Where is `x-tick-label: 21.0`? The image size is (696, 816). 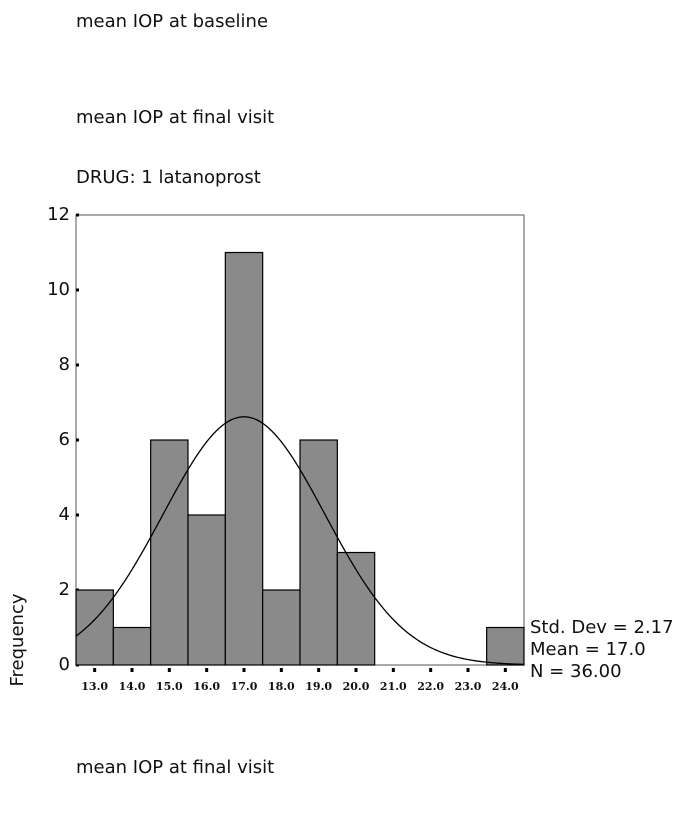
x-tick-label: 21.0 is located at coordinates (393, 686).